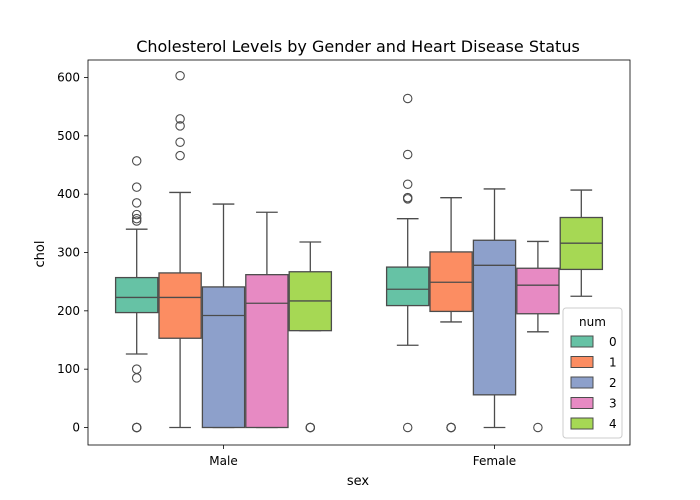  Describe the element at coordinates (68, 311) in the screenshot. I see `y-tick-label: 200` at that location.